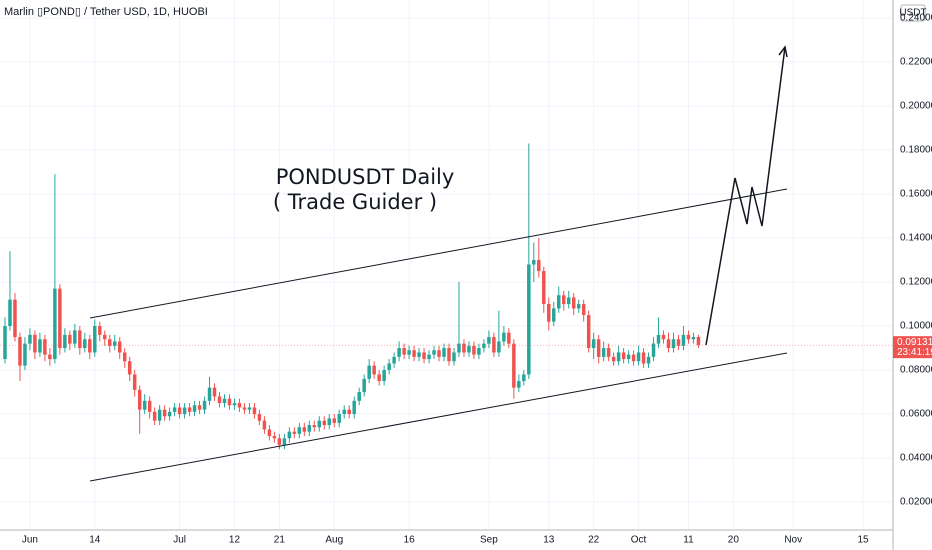 The width and height of the screenshot is (932, 550). I want to click on y-tick-label: 0.100000, so click(916, 326).